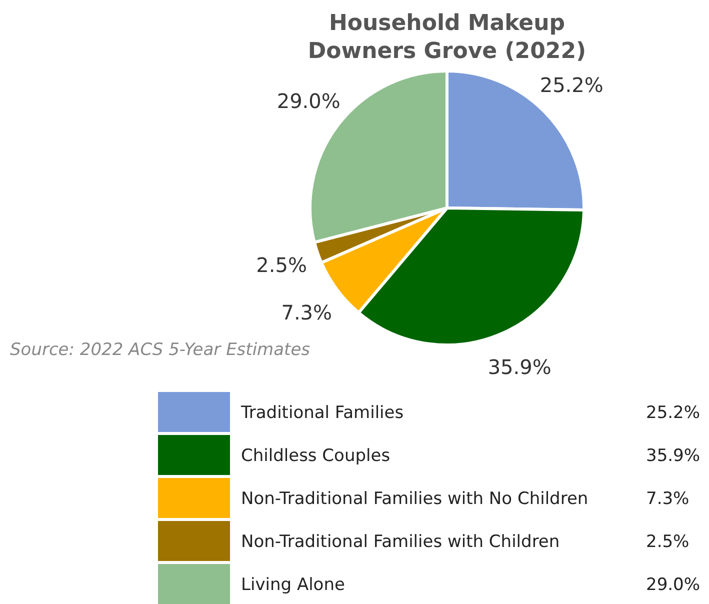 This screenshot has height=604, width=709. Describe the element at coordinates (673, 412) in the screenshot. I see `text: 25.2%` at that location.